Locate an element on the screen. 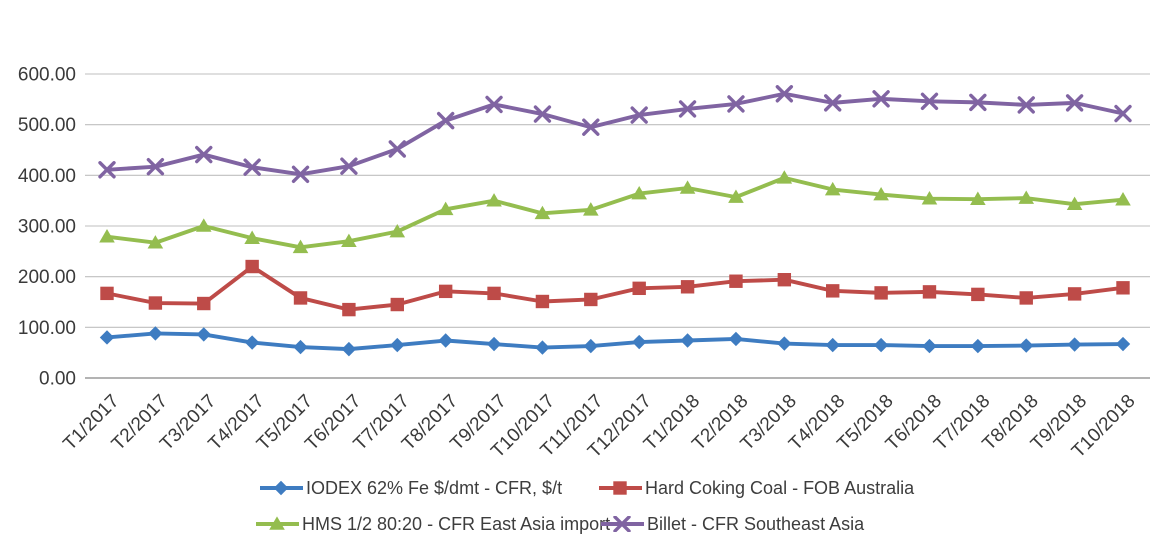 This screenshot has width=1170, height=550. y-tick-label: 0.00 is located at coordinates (57, 379).